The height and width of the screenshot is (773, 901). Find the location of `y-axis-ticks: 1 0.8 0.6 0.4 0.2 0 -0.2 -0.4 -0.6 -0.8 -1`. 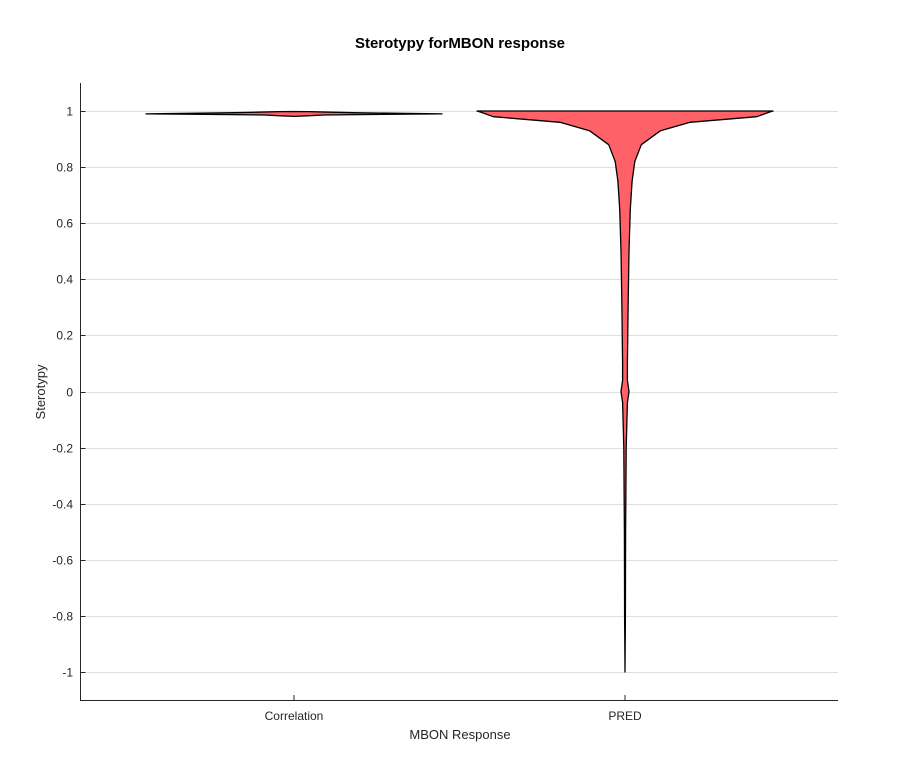

y-axis-ticks: 1 0.8 0.6 0.4 0.2 0 -0.2 -0.4 -0.6 -0.8 -1 is located at coordinates (69, 392).